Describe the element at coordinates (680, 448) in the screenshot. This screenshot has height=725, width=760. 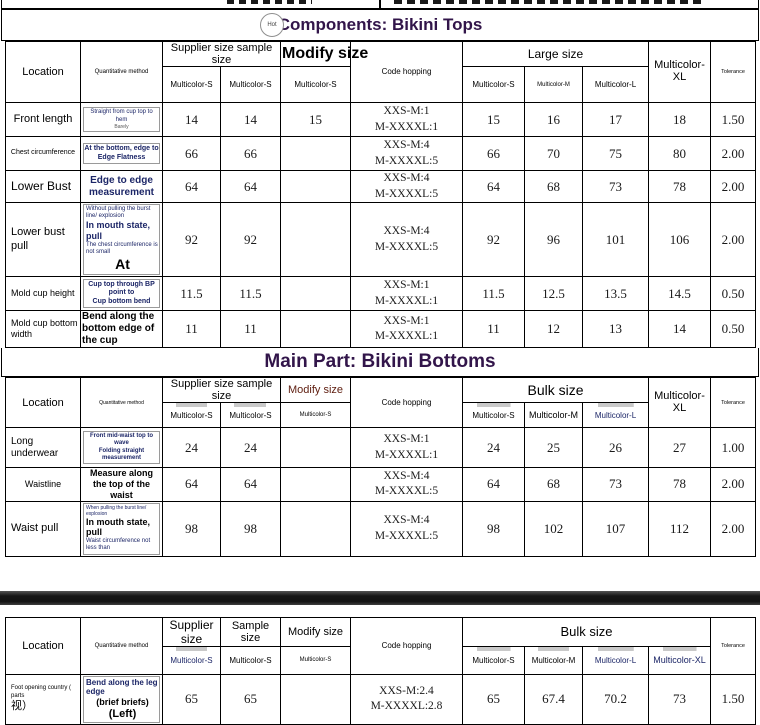
I see `value-cell: 27` at that location.